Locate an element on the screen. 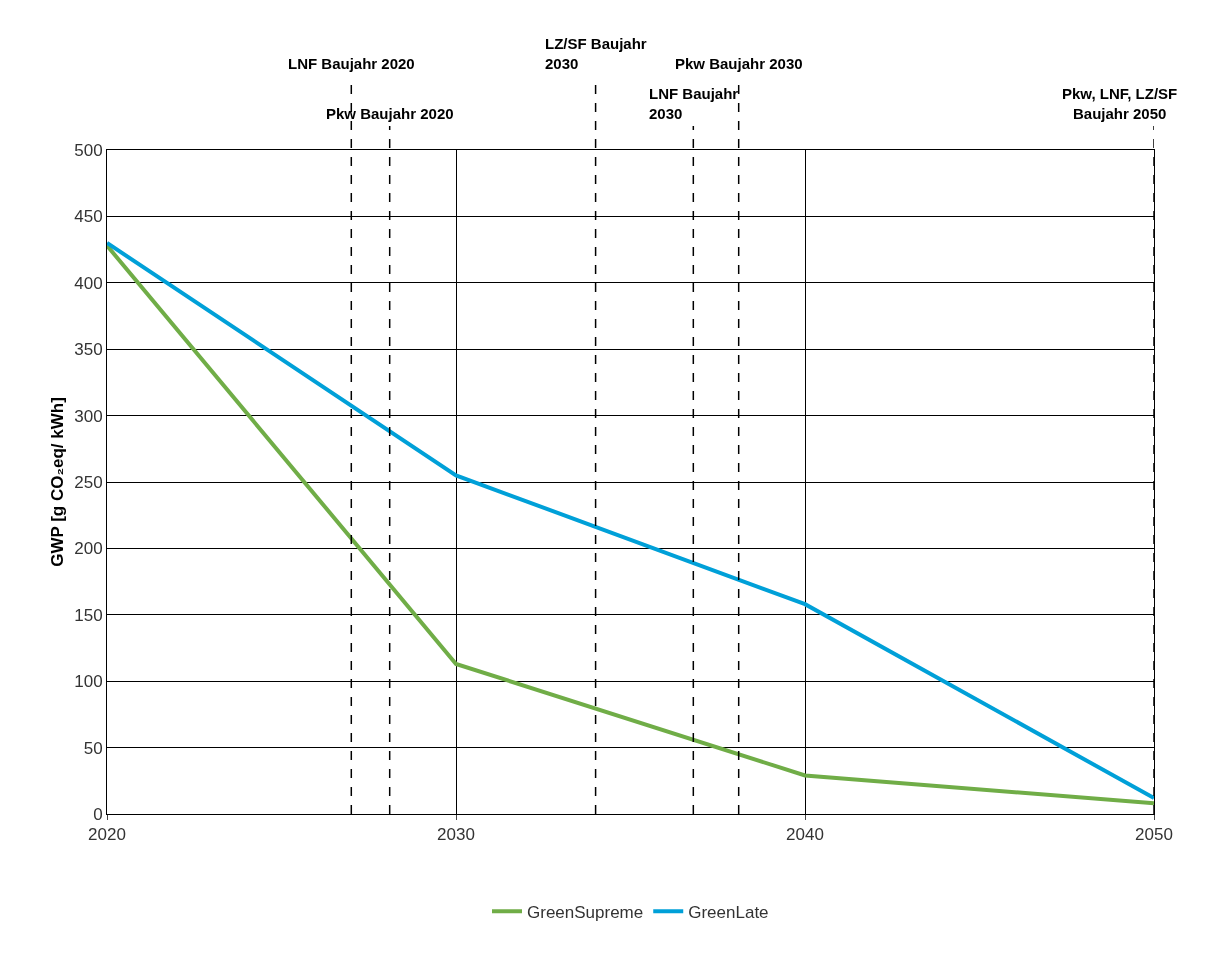 This screenshot has width=1216, height=954. x-tick-label: 2040 is located at coordinates (805, 835).